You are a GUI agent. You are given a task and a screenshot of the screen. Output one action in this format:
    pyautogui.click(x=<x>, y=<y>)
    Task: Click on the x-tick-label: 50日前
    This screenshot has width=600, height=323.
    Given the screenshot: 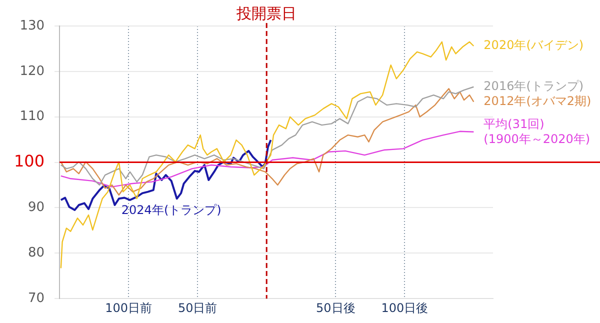 What is the action you would take?
    pyautogui.click(x=198, y=307)
    